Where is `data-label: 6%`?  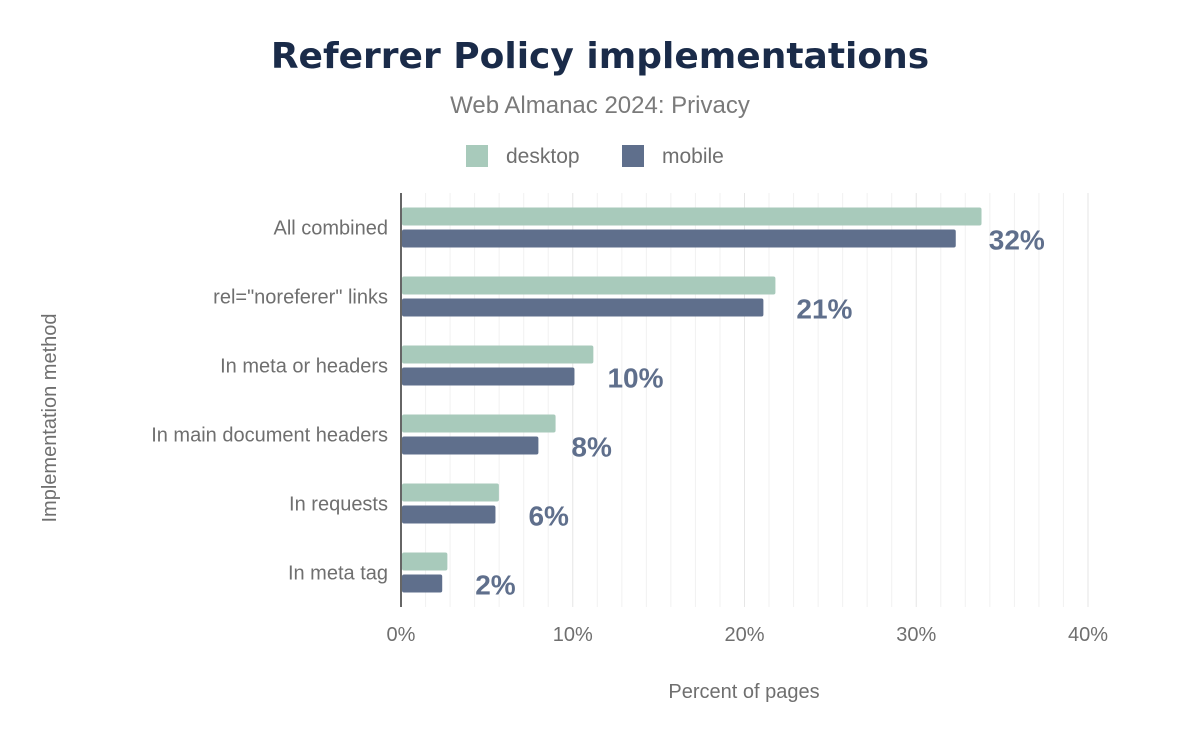
data-label: 6% is located at coordinates (548, 516).